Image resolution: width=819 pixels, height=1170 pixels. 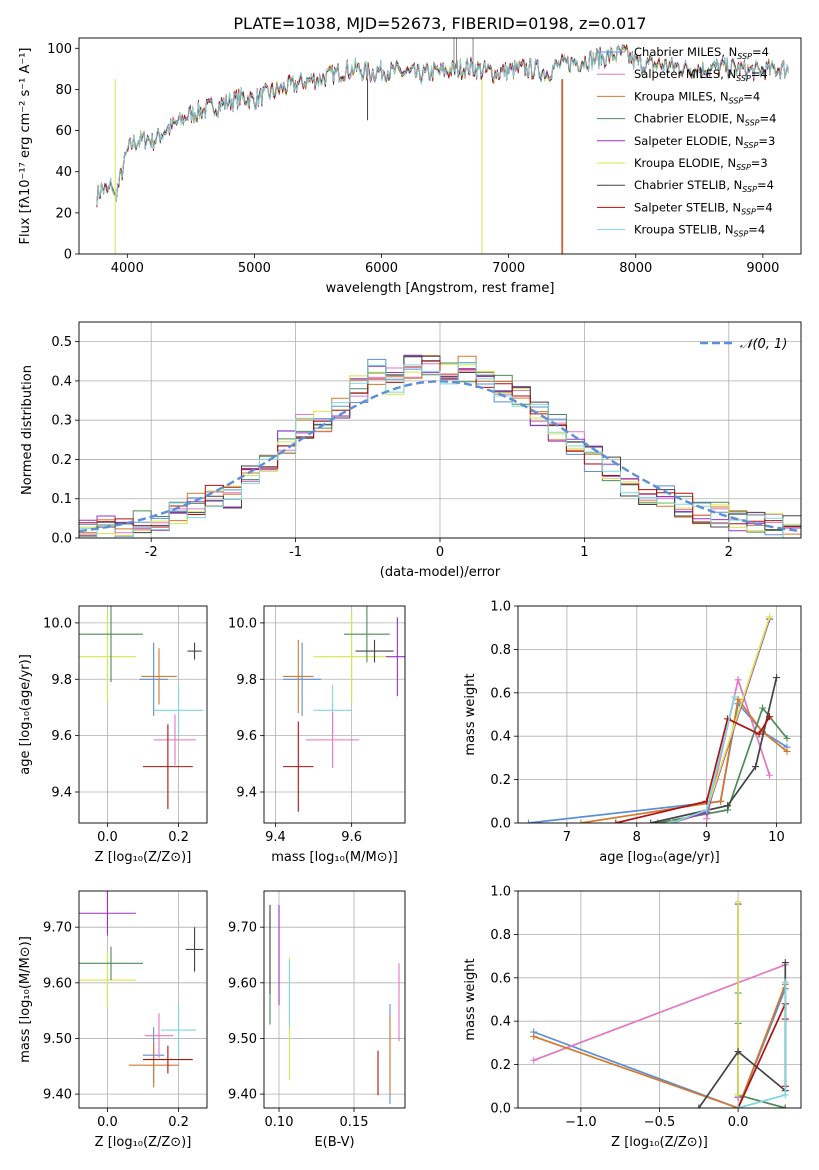 What do you see at coordinates (705, 120) in the screenshot?
I see `legend-label: Chabrier ELODIE, NSSP=4` at bounding box center [705, 120].